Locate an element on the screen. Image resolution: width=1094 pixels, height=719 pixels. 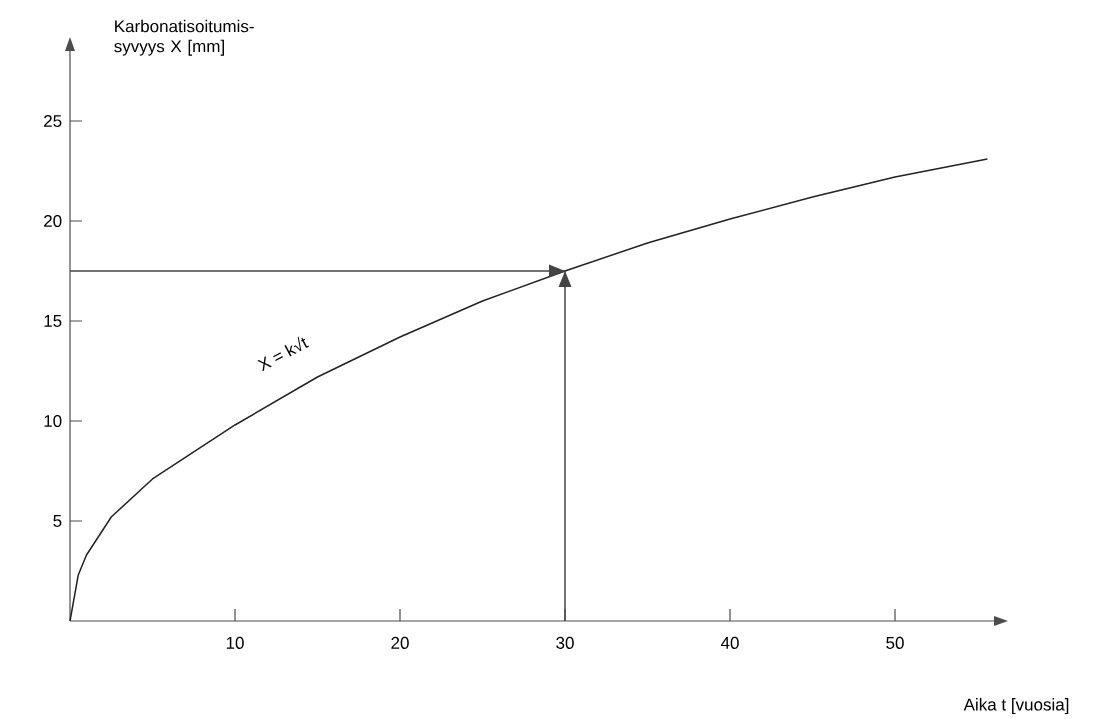
y-tick-label: 15 is located at coordinates (53, 321).